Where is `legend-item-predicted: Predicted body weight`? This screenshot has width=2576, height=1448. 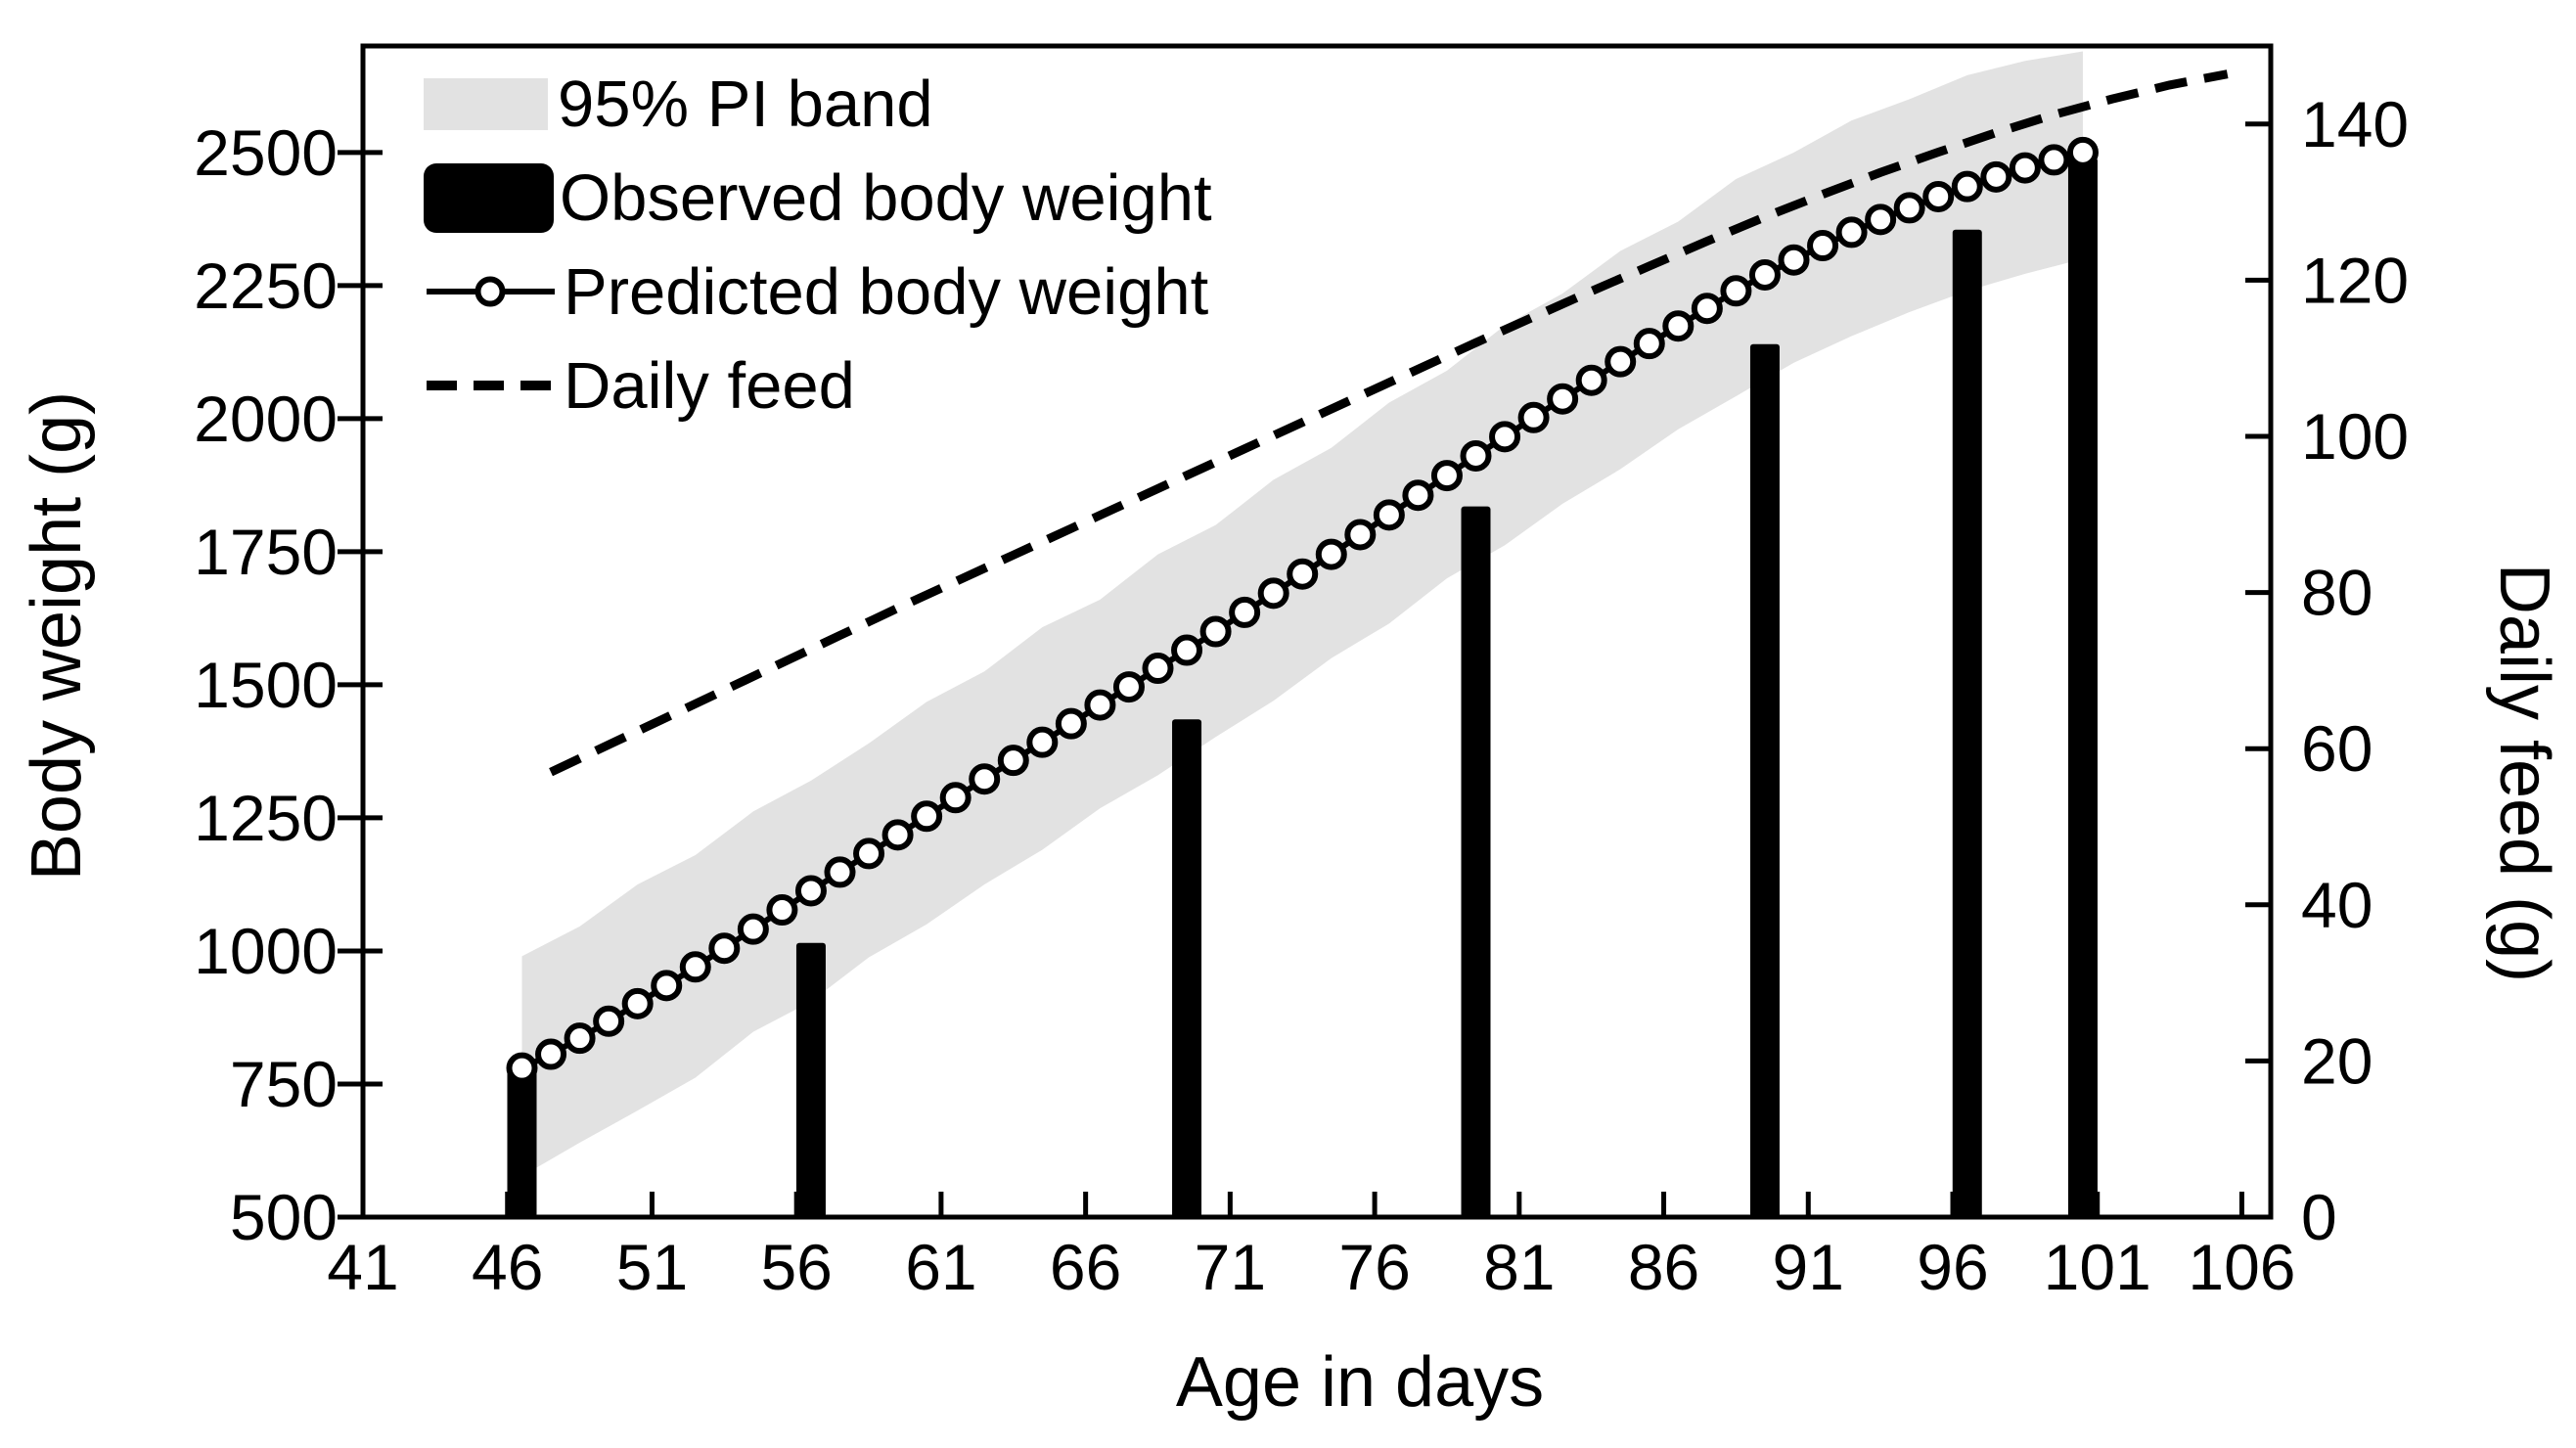
legend-item-predicted: Predicted body weight is located at coordinates (818, 292).